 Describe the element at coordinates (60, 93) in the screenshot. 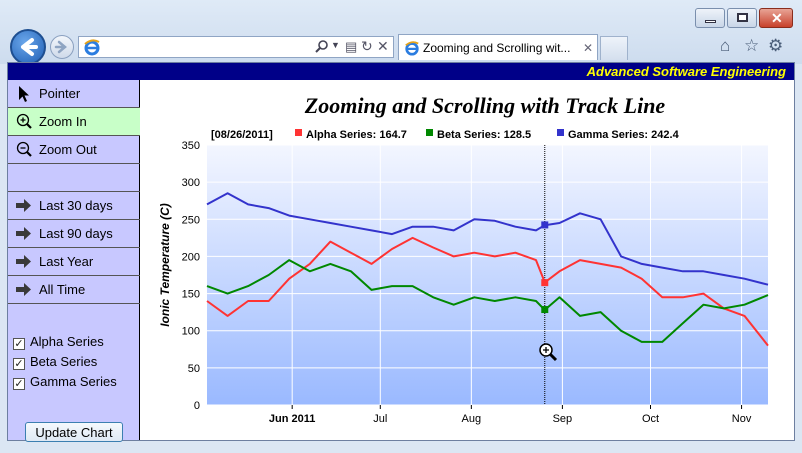

I see `pointer-label: Pointer` at that location.